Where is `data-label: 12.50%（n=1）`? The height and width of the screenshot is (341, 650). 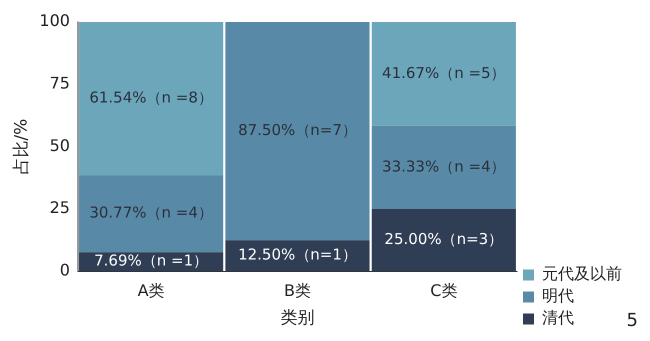 data-label: 12.50%（n=1） is located at coordinates (297, 255).